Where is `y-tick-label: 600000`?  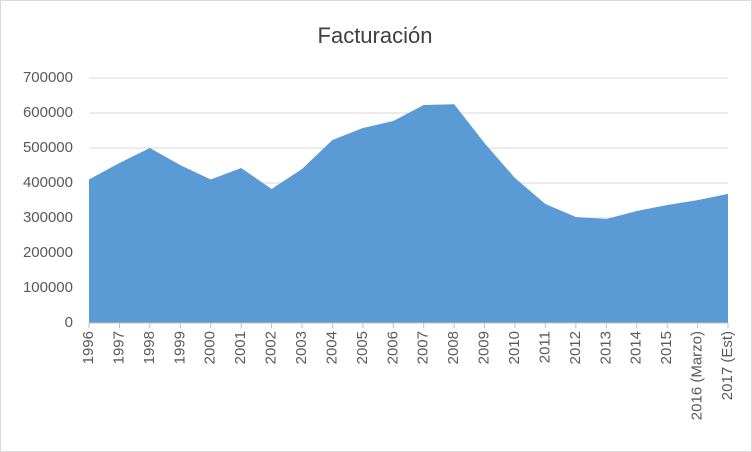
y-tick-label: 600000 is located at coordinates (48, 112).